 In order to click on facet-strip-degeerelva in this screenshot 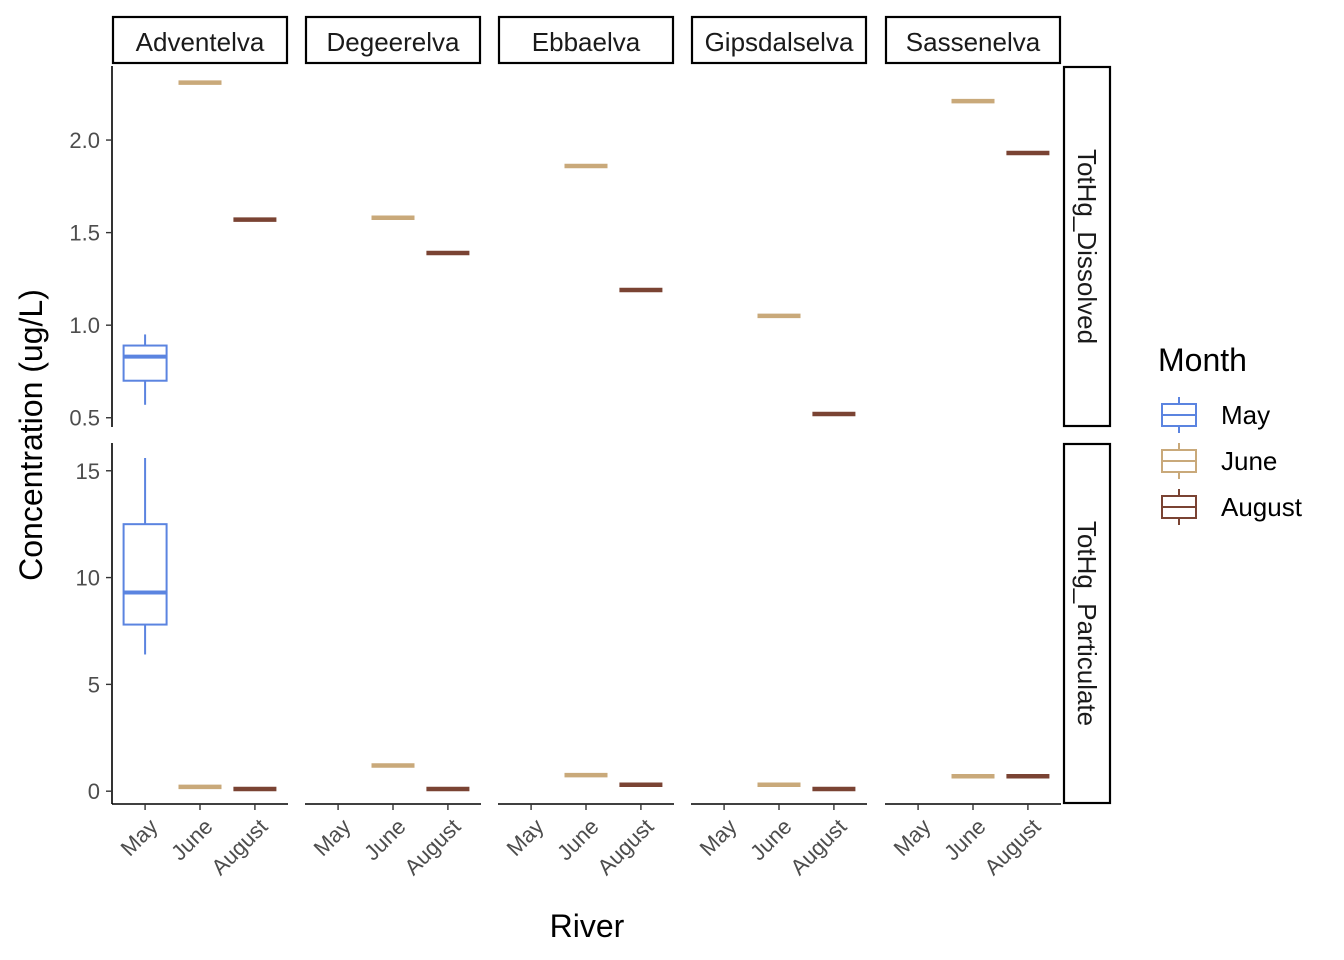, I will do `click(393, 40)`.